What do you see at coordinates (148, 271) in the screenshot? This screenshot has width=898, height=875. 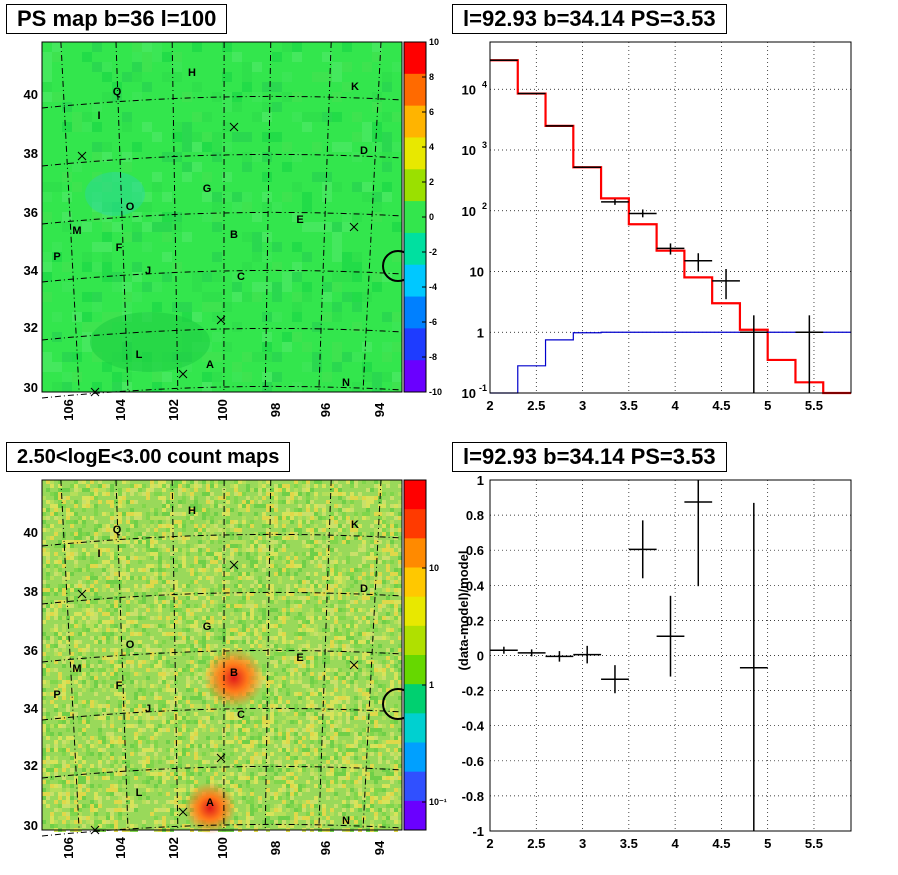 I see `source-label: J` at bounding box center [148, 271].